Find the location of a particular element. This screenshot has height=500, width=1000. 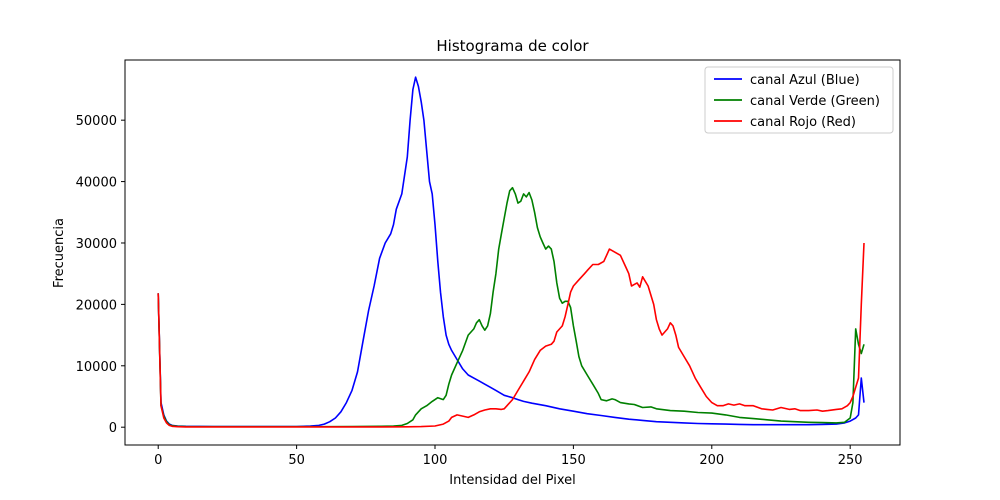

x-tick-label: 200 is located at coordinates (711, 460).